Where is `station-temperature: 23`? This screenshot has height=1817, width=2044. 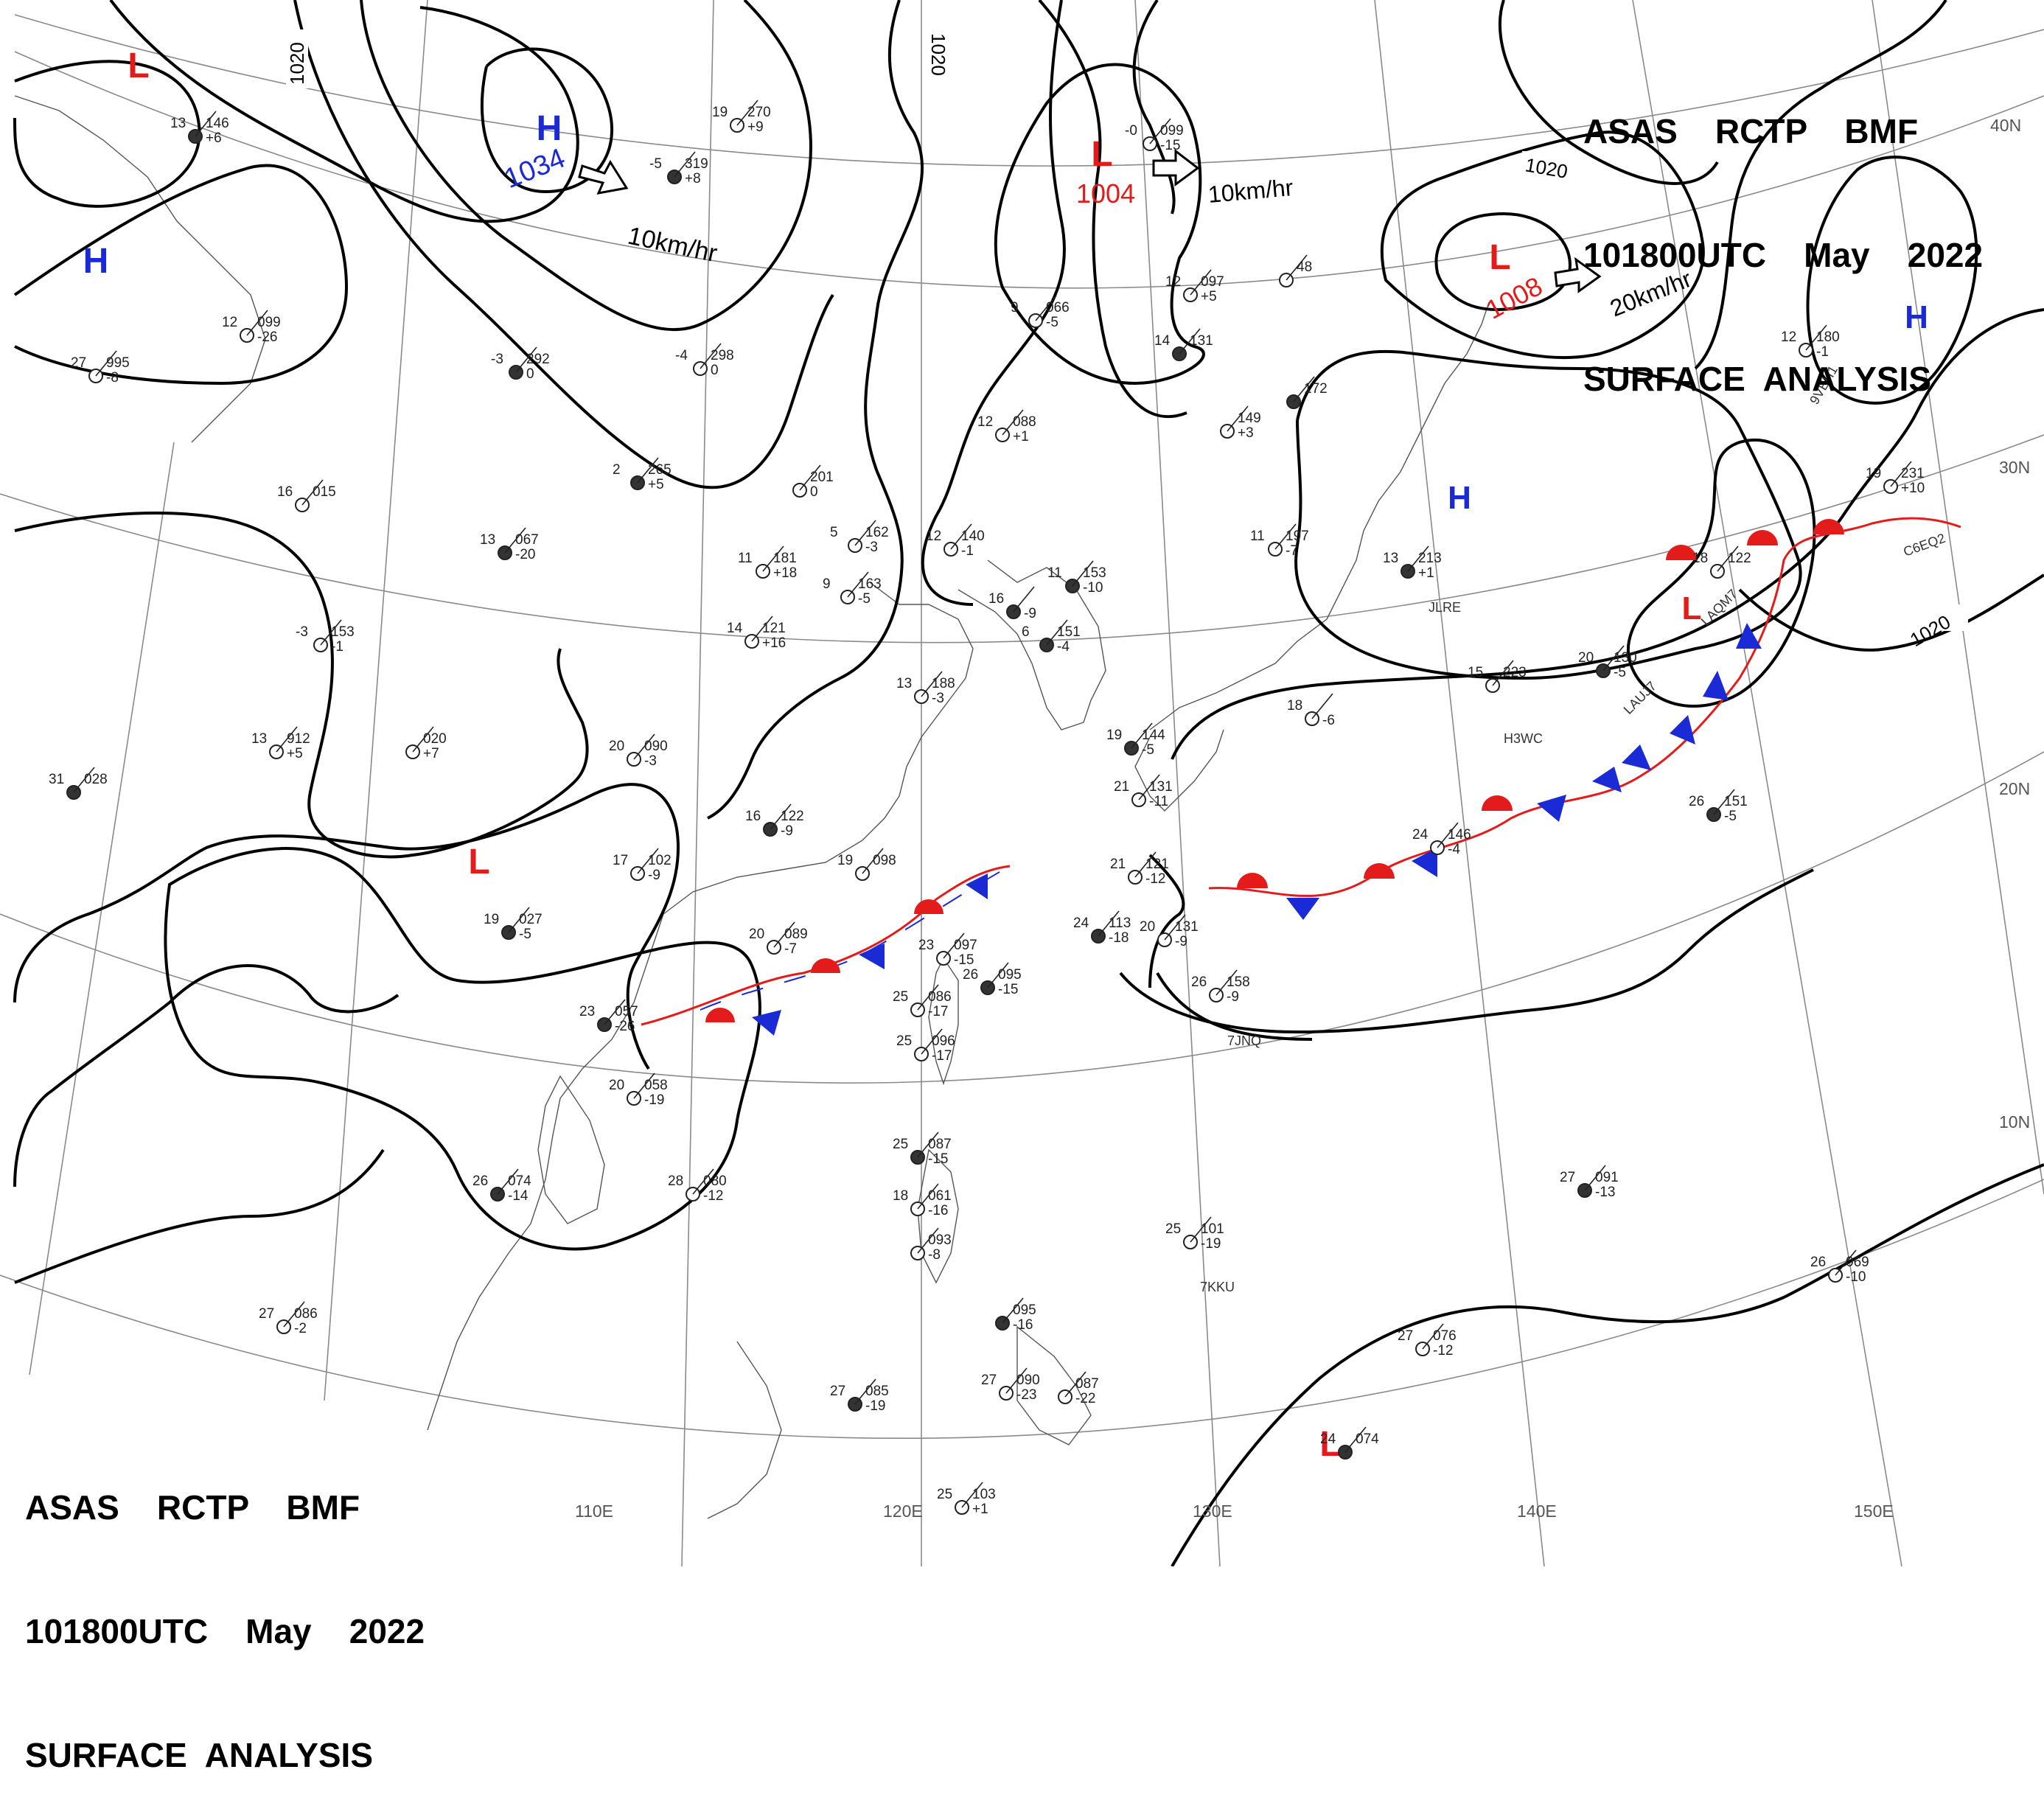 station-temperature: 23 is located at coordinates (587, 1011).